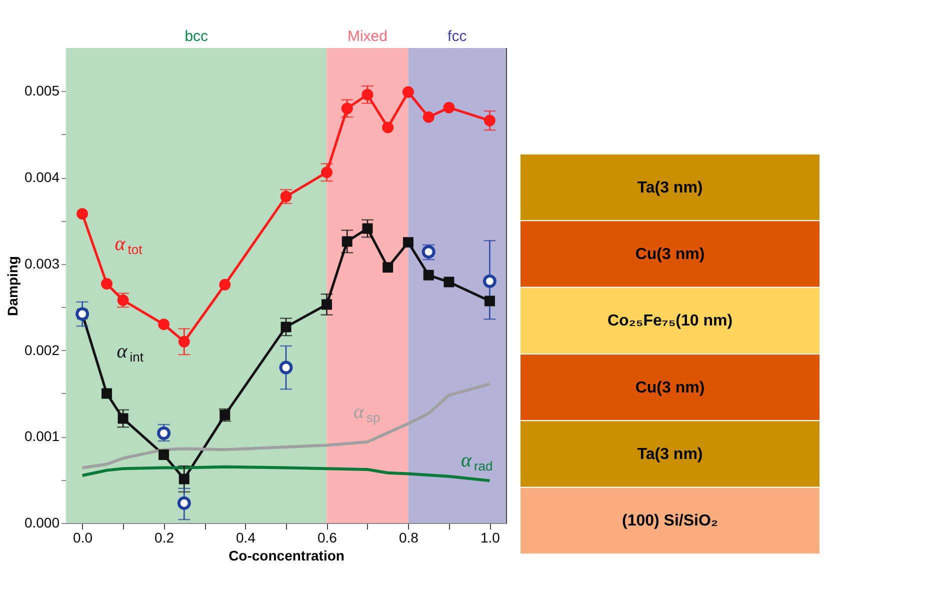 This screenshot has width=925, height=590. What do you see at coordinates (164, 538) in the screenshot?
I see `x-tick-label: 0.2` at bounding box center [164, 538].